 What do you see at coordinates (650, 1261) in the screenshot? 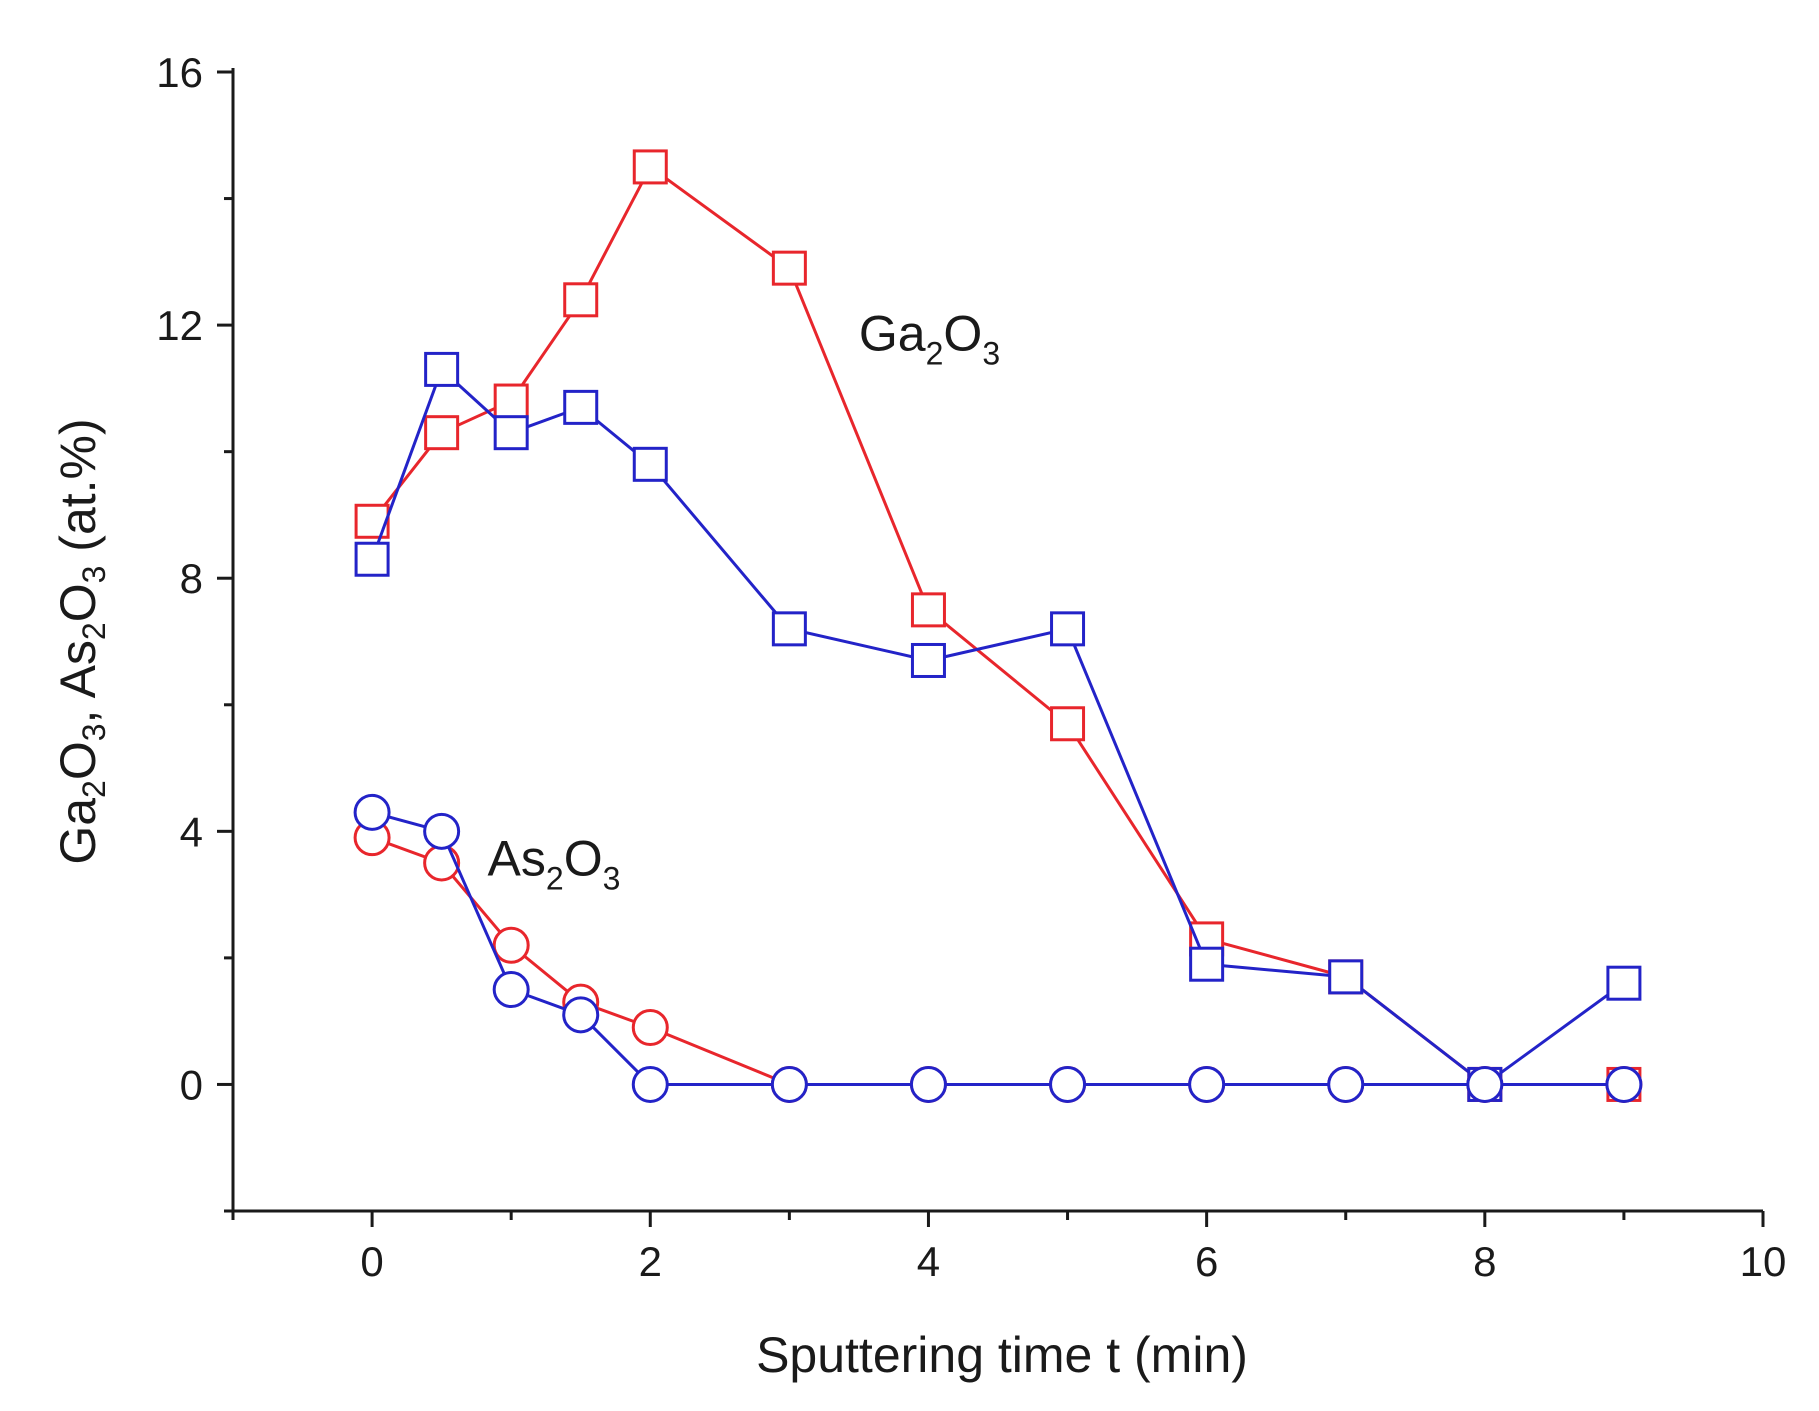
I see `x-tick-label: 2` at bounding box center [650, 1261].